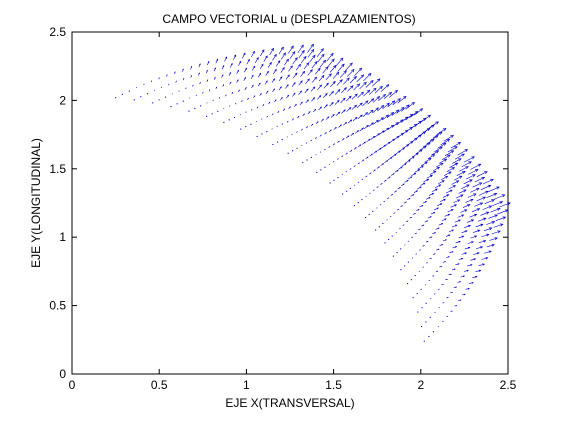 The image size is (561, 425). Describe the element at coordinates (289, 403) in the screenshot. I see `x-axis-label: EJE X(TRANSVERSAL)` at that location.